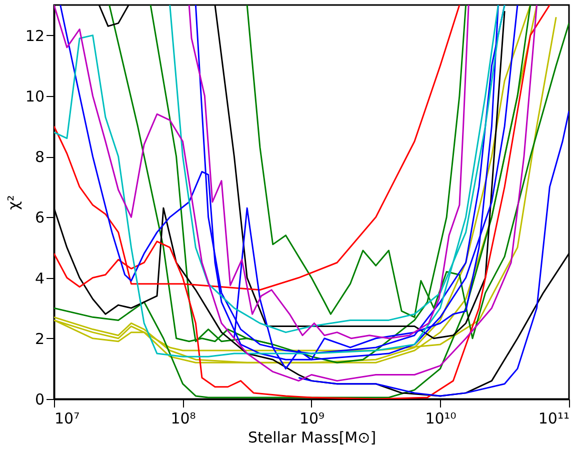  What do you see at coordinates (183, 419) in the screenshot?
I see `x-tick-label: 10⁸` at bounding box center [183, 419].